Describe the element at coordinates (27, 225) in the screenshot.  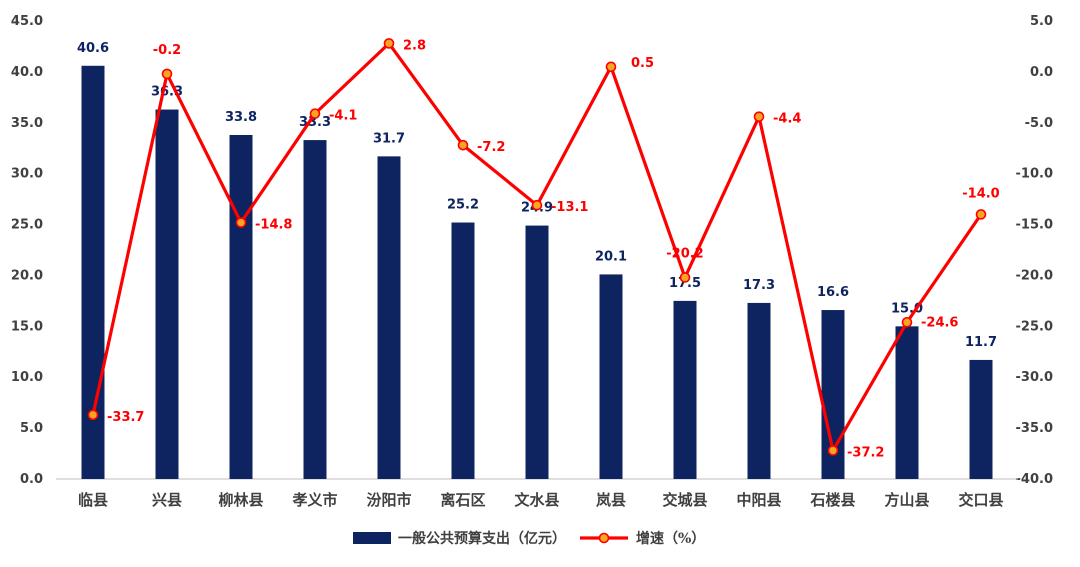
I see `y-left-tick-label: 25.0` at that location.